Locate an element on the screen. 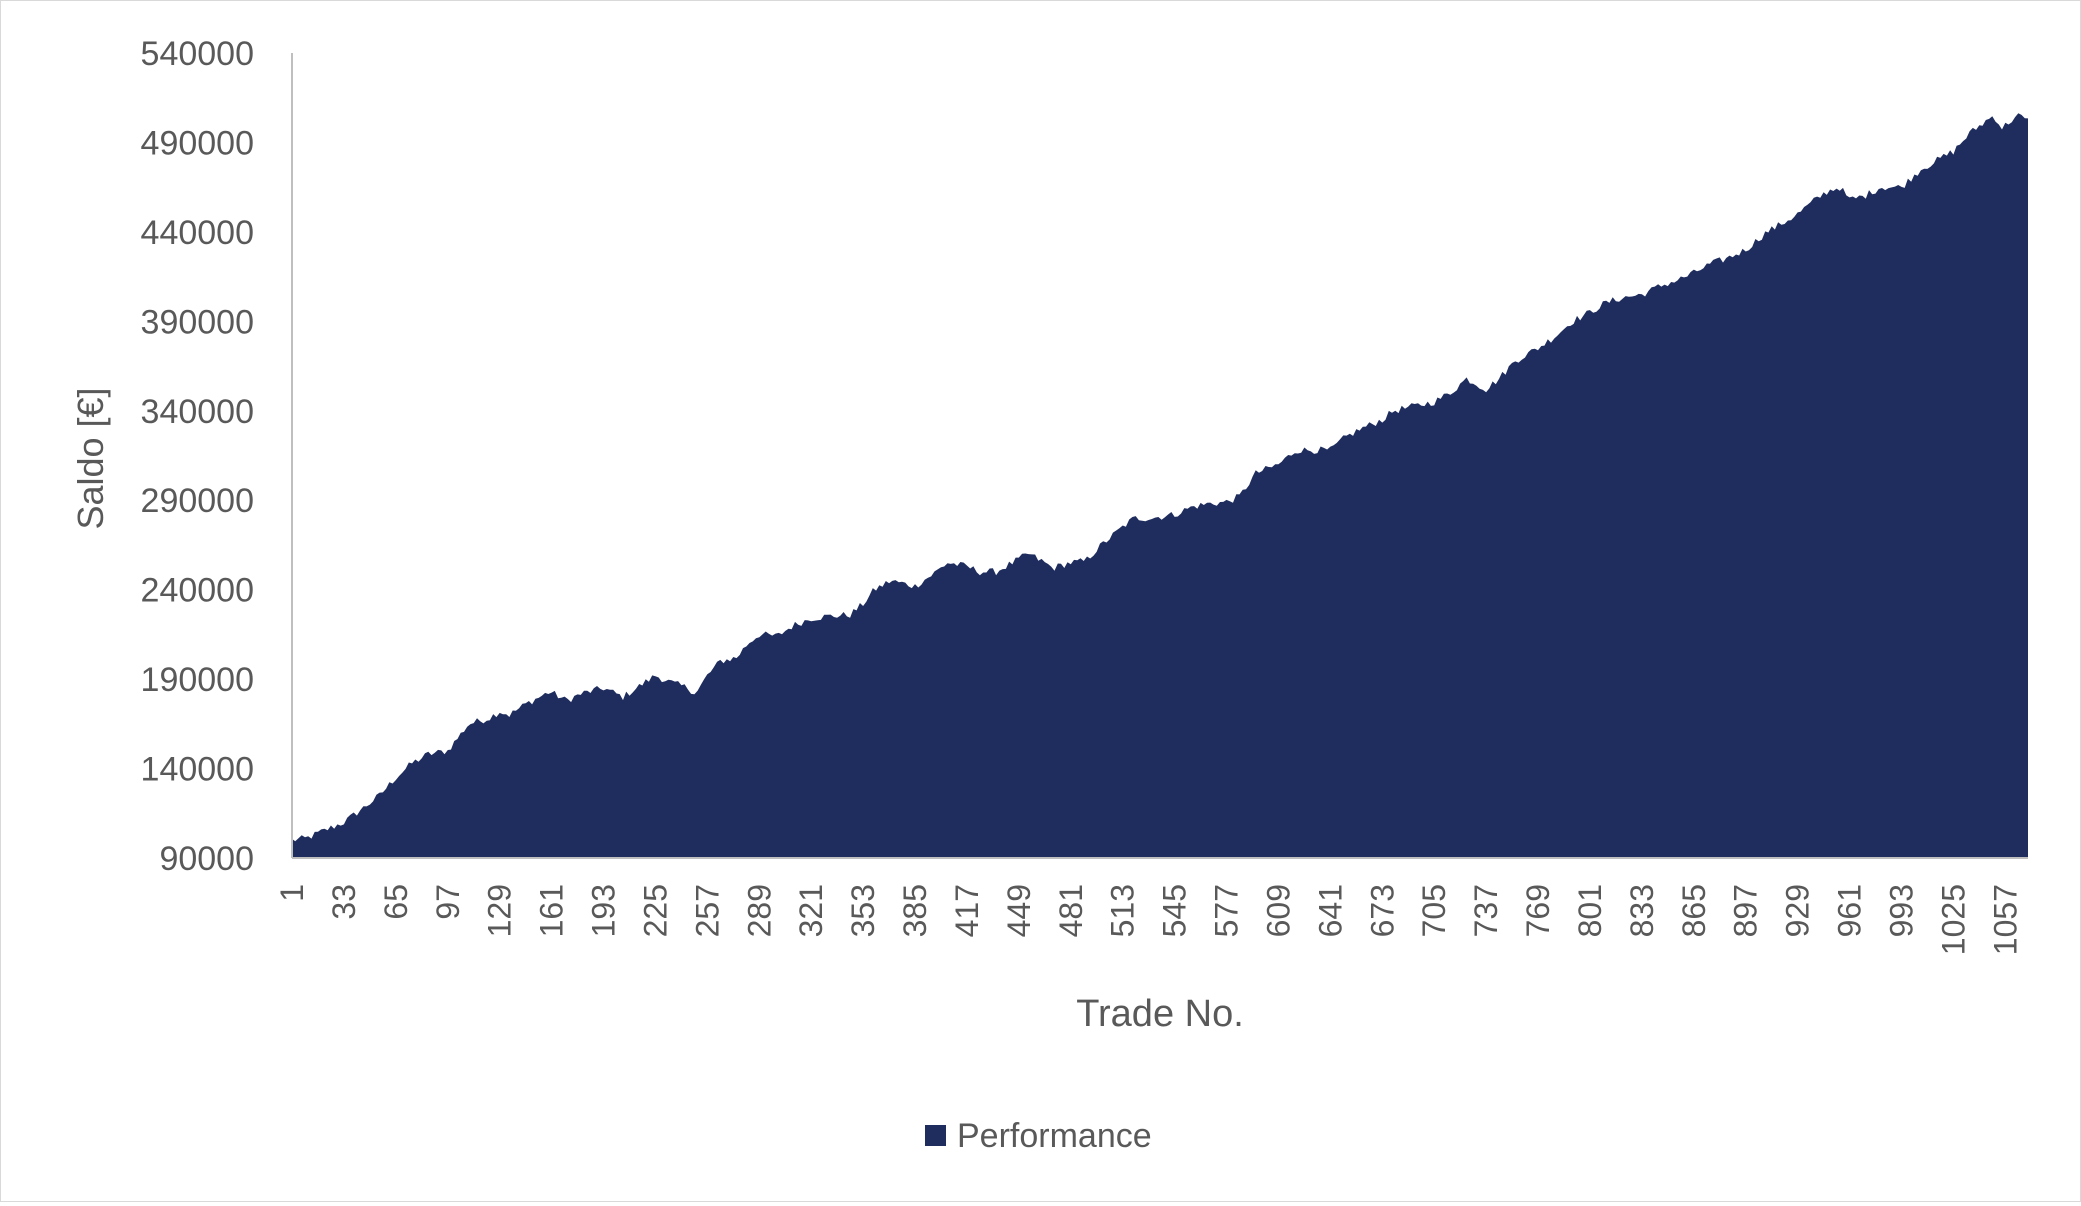 Image resolution: width=2081 pixels, height=1206 pixels. x-tick-label: 449 is located at coordinates (1019, 910).